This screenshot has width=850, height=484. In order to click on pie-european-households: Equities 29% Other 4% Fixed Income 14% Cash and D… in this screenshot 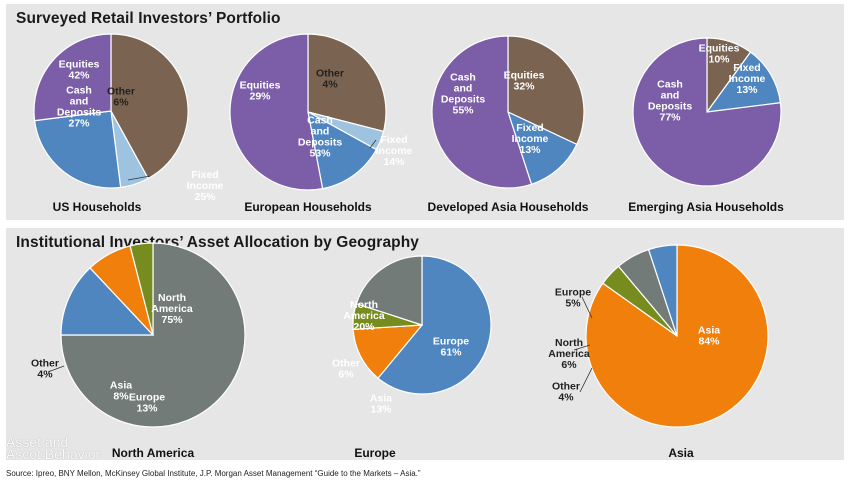, I will do `click(321, 112)`.